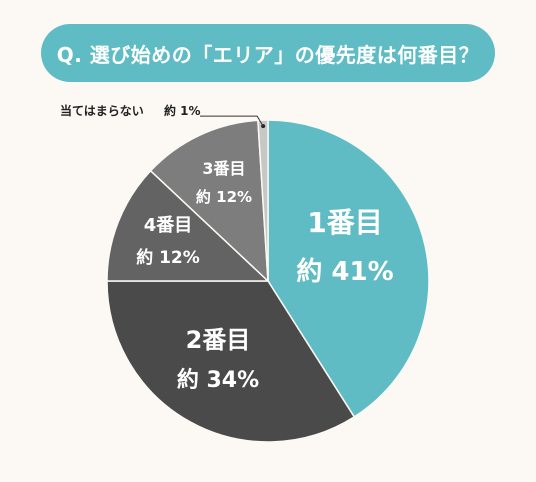  Describe the element at coordinates (344, 222) in the screenshot. I see `slice-label-1: 1番目` at that location.